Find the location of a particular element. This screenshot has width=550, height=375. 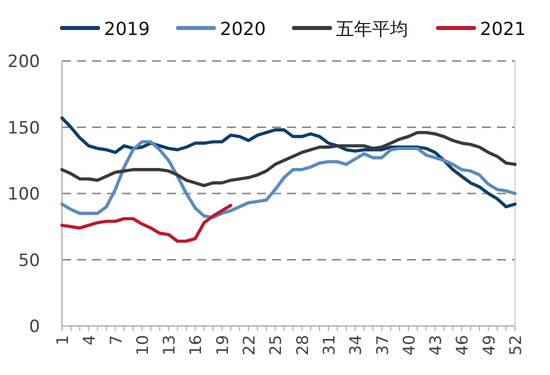

x-tick-label: 1 is located at coordinates (62, 340).